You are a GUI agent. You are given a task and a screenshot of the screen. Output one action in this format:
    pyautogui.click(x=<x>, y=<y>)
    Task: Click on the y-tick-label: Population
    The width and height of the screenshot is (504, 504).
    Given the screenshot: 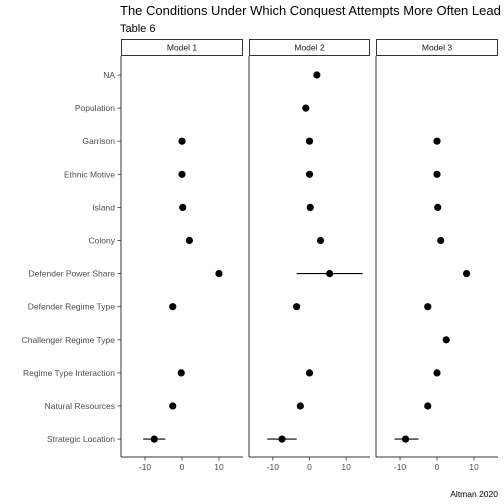 What is the action you would take?
    pyautogui.click(x=95, y=108)
    